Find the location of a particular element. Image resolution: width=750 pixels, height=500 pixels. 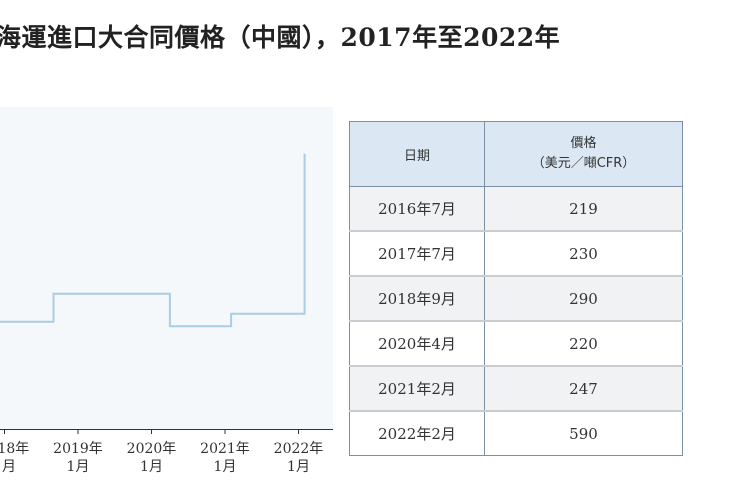

x-tick-label-year: 2021年 is located at coordinates (225, 449).